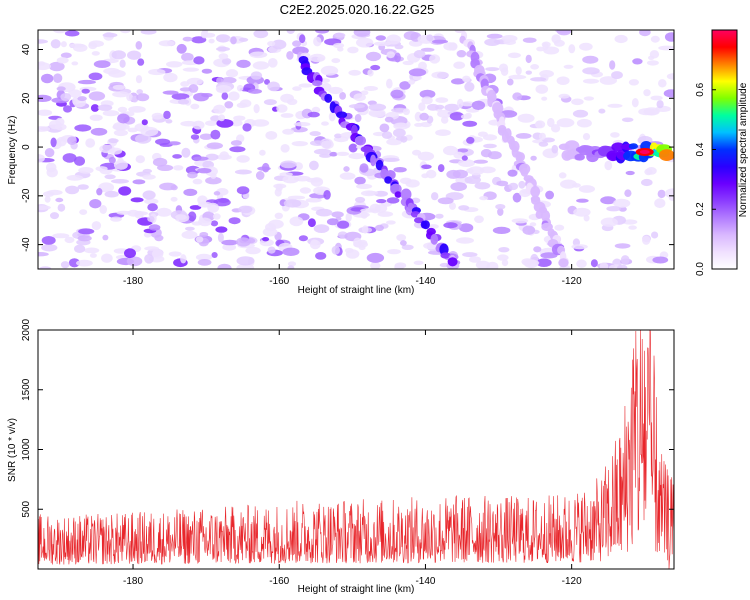 The width and height of the screenshot is (750, 600). Describe the element at coordinates (700, 149) in the screenshot. I see `colorbar-tick-label: 0.4` at that location.